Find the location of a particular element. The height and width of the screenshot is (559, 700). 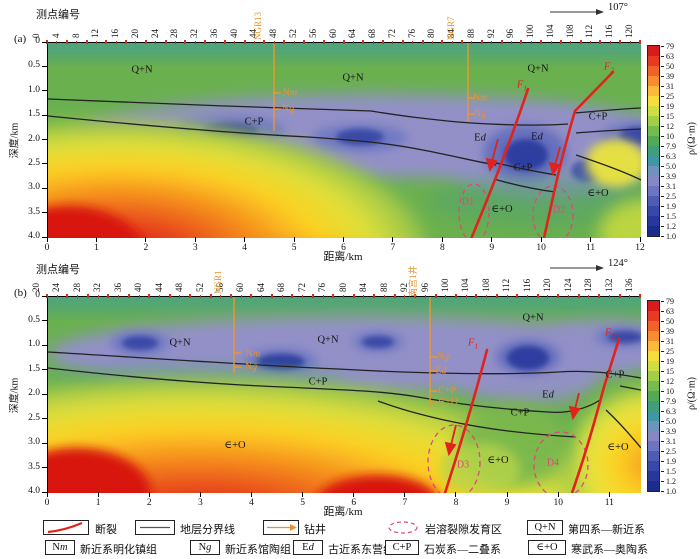

panel_a-formation-label: ∈+O is located at coordinates (502, 209).